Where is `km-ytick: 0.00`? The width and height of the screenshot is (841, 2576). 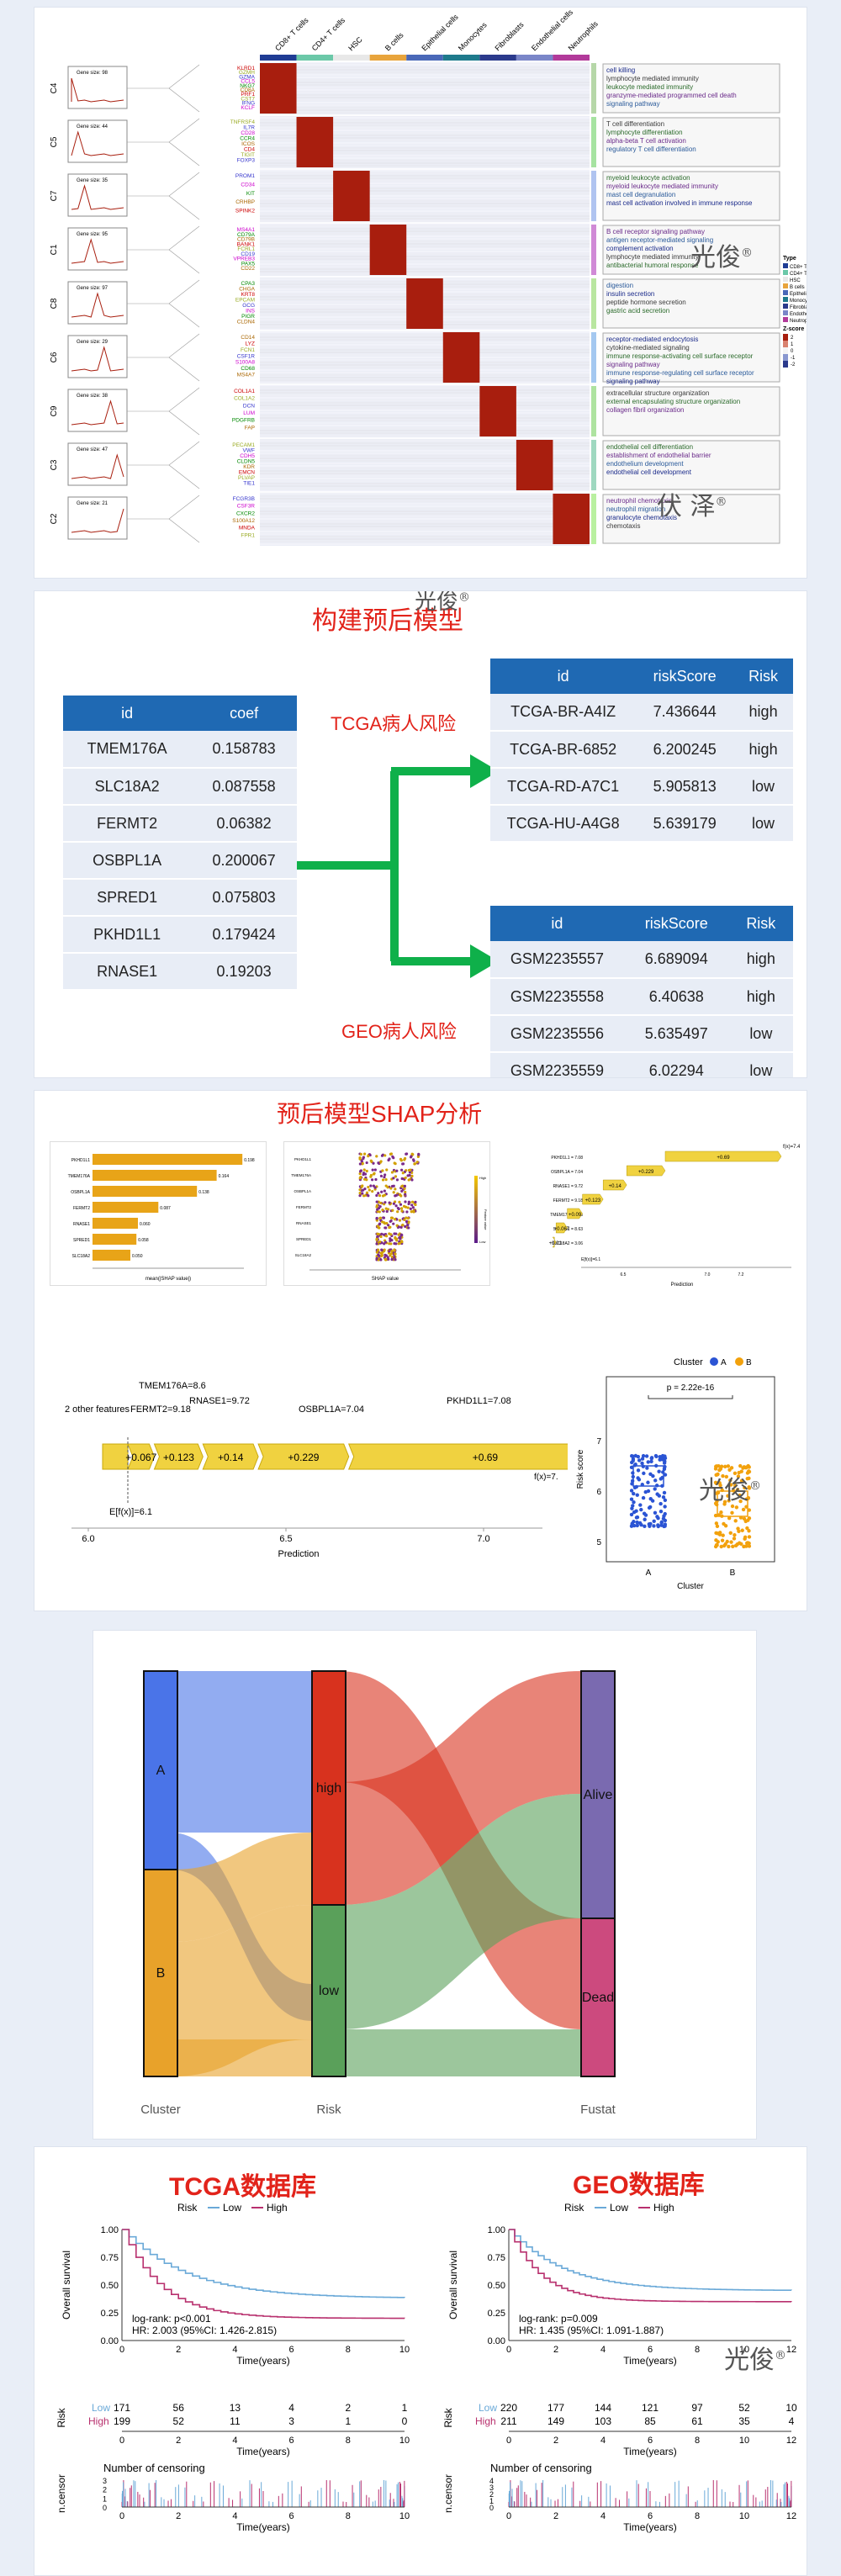 km-ytick: 0.00 is located at coordinates (496, 2341).